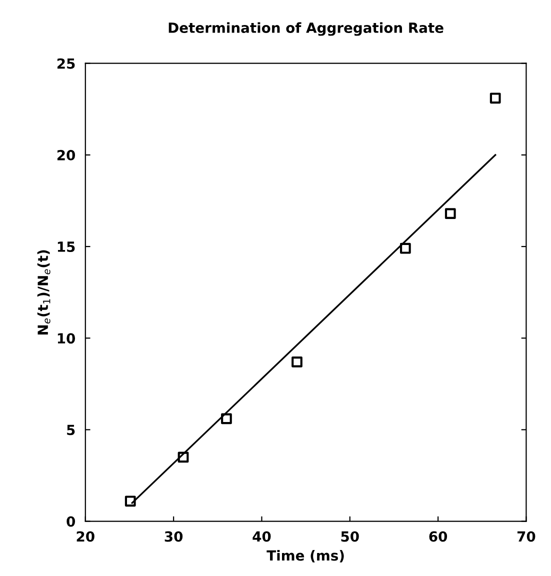 The width and height of the screenshot is (551, 576). I want to click on x-tick-label: 30, so click(173, 536).